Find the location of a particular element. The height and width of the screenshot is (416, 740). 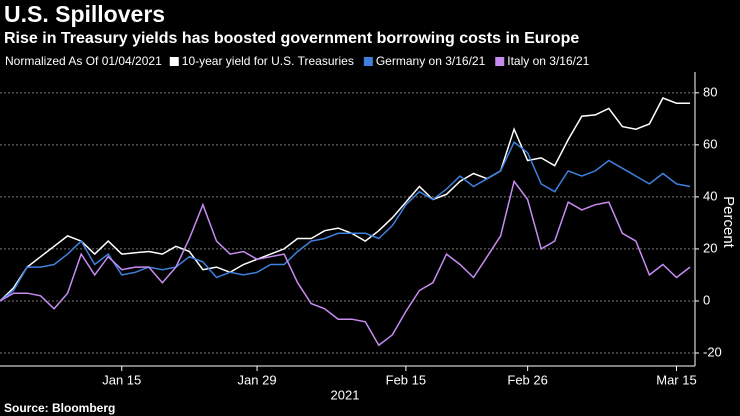

chart-title: U.S. Spillovers is located at coordinates (84, 14).